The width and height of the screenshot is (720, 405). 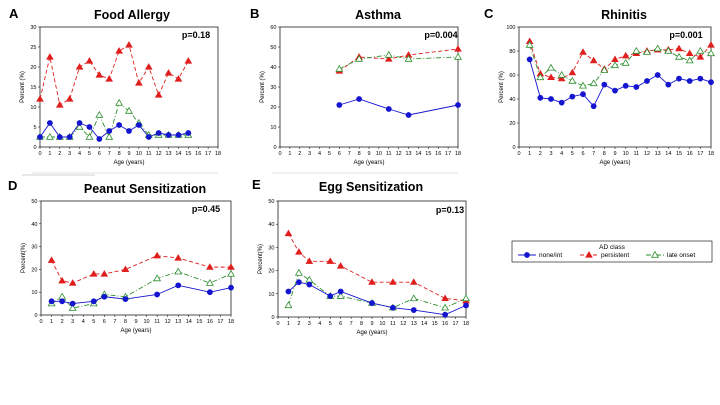 What do you see at coordinates (349, 154) in the screenshot?
I see `x-tick-label: 7` at bounding box center [349, 154].